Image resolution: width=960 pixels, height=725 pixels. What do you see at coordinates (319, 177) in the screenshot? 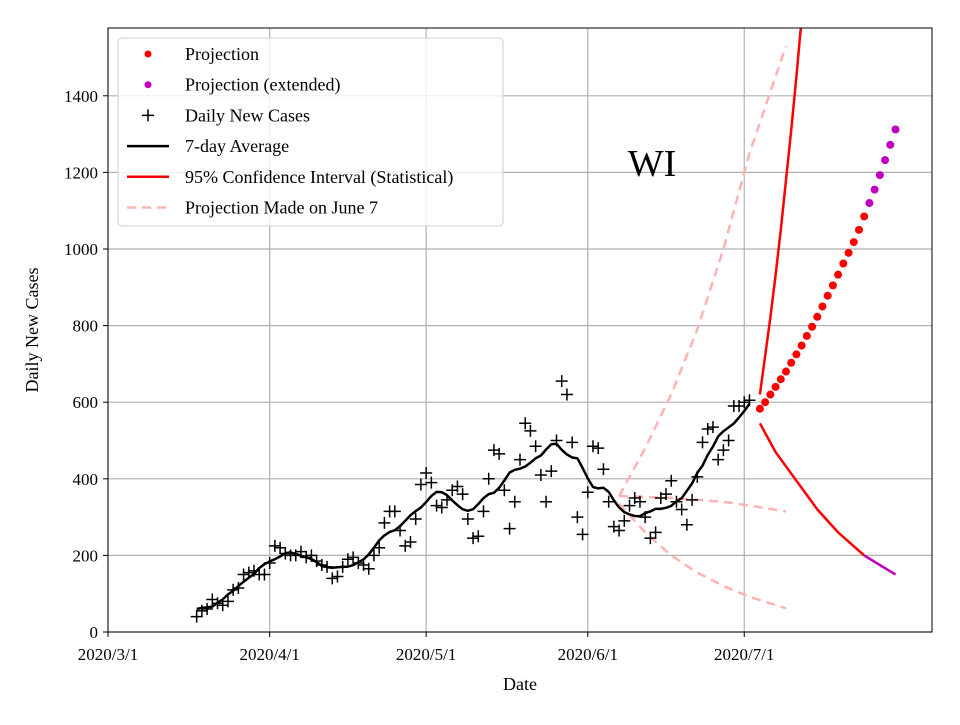
I see `legend-label: 95% Confidence Interval (Statistical)` at bounding box center [319, 177].